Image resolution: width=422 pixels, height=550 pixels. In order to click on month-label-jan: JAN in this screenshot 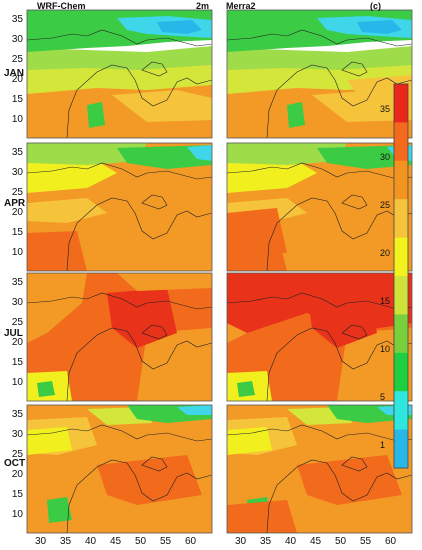, I will do `click(14, 73)`.